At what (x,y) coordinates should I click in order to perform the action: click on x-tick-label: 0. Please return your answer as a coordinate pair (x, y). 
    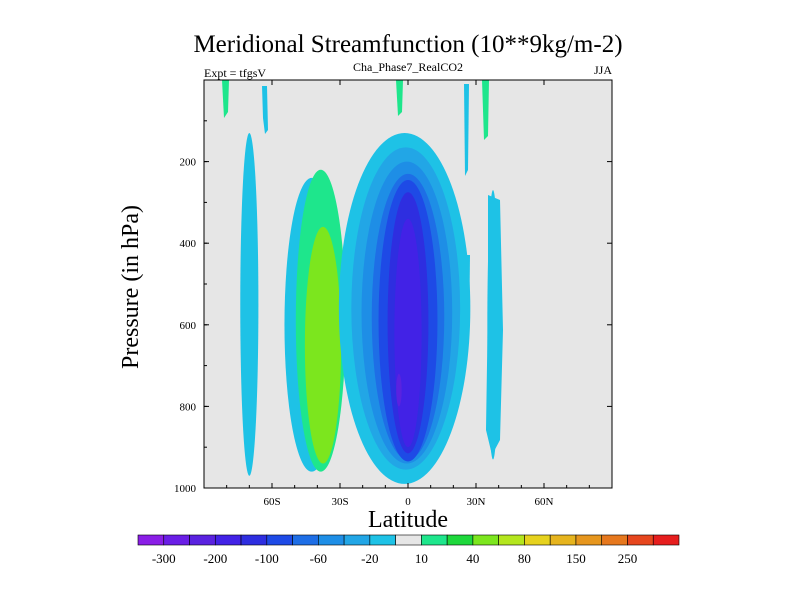
    Looking at the image, I should click on (408, 502).